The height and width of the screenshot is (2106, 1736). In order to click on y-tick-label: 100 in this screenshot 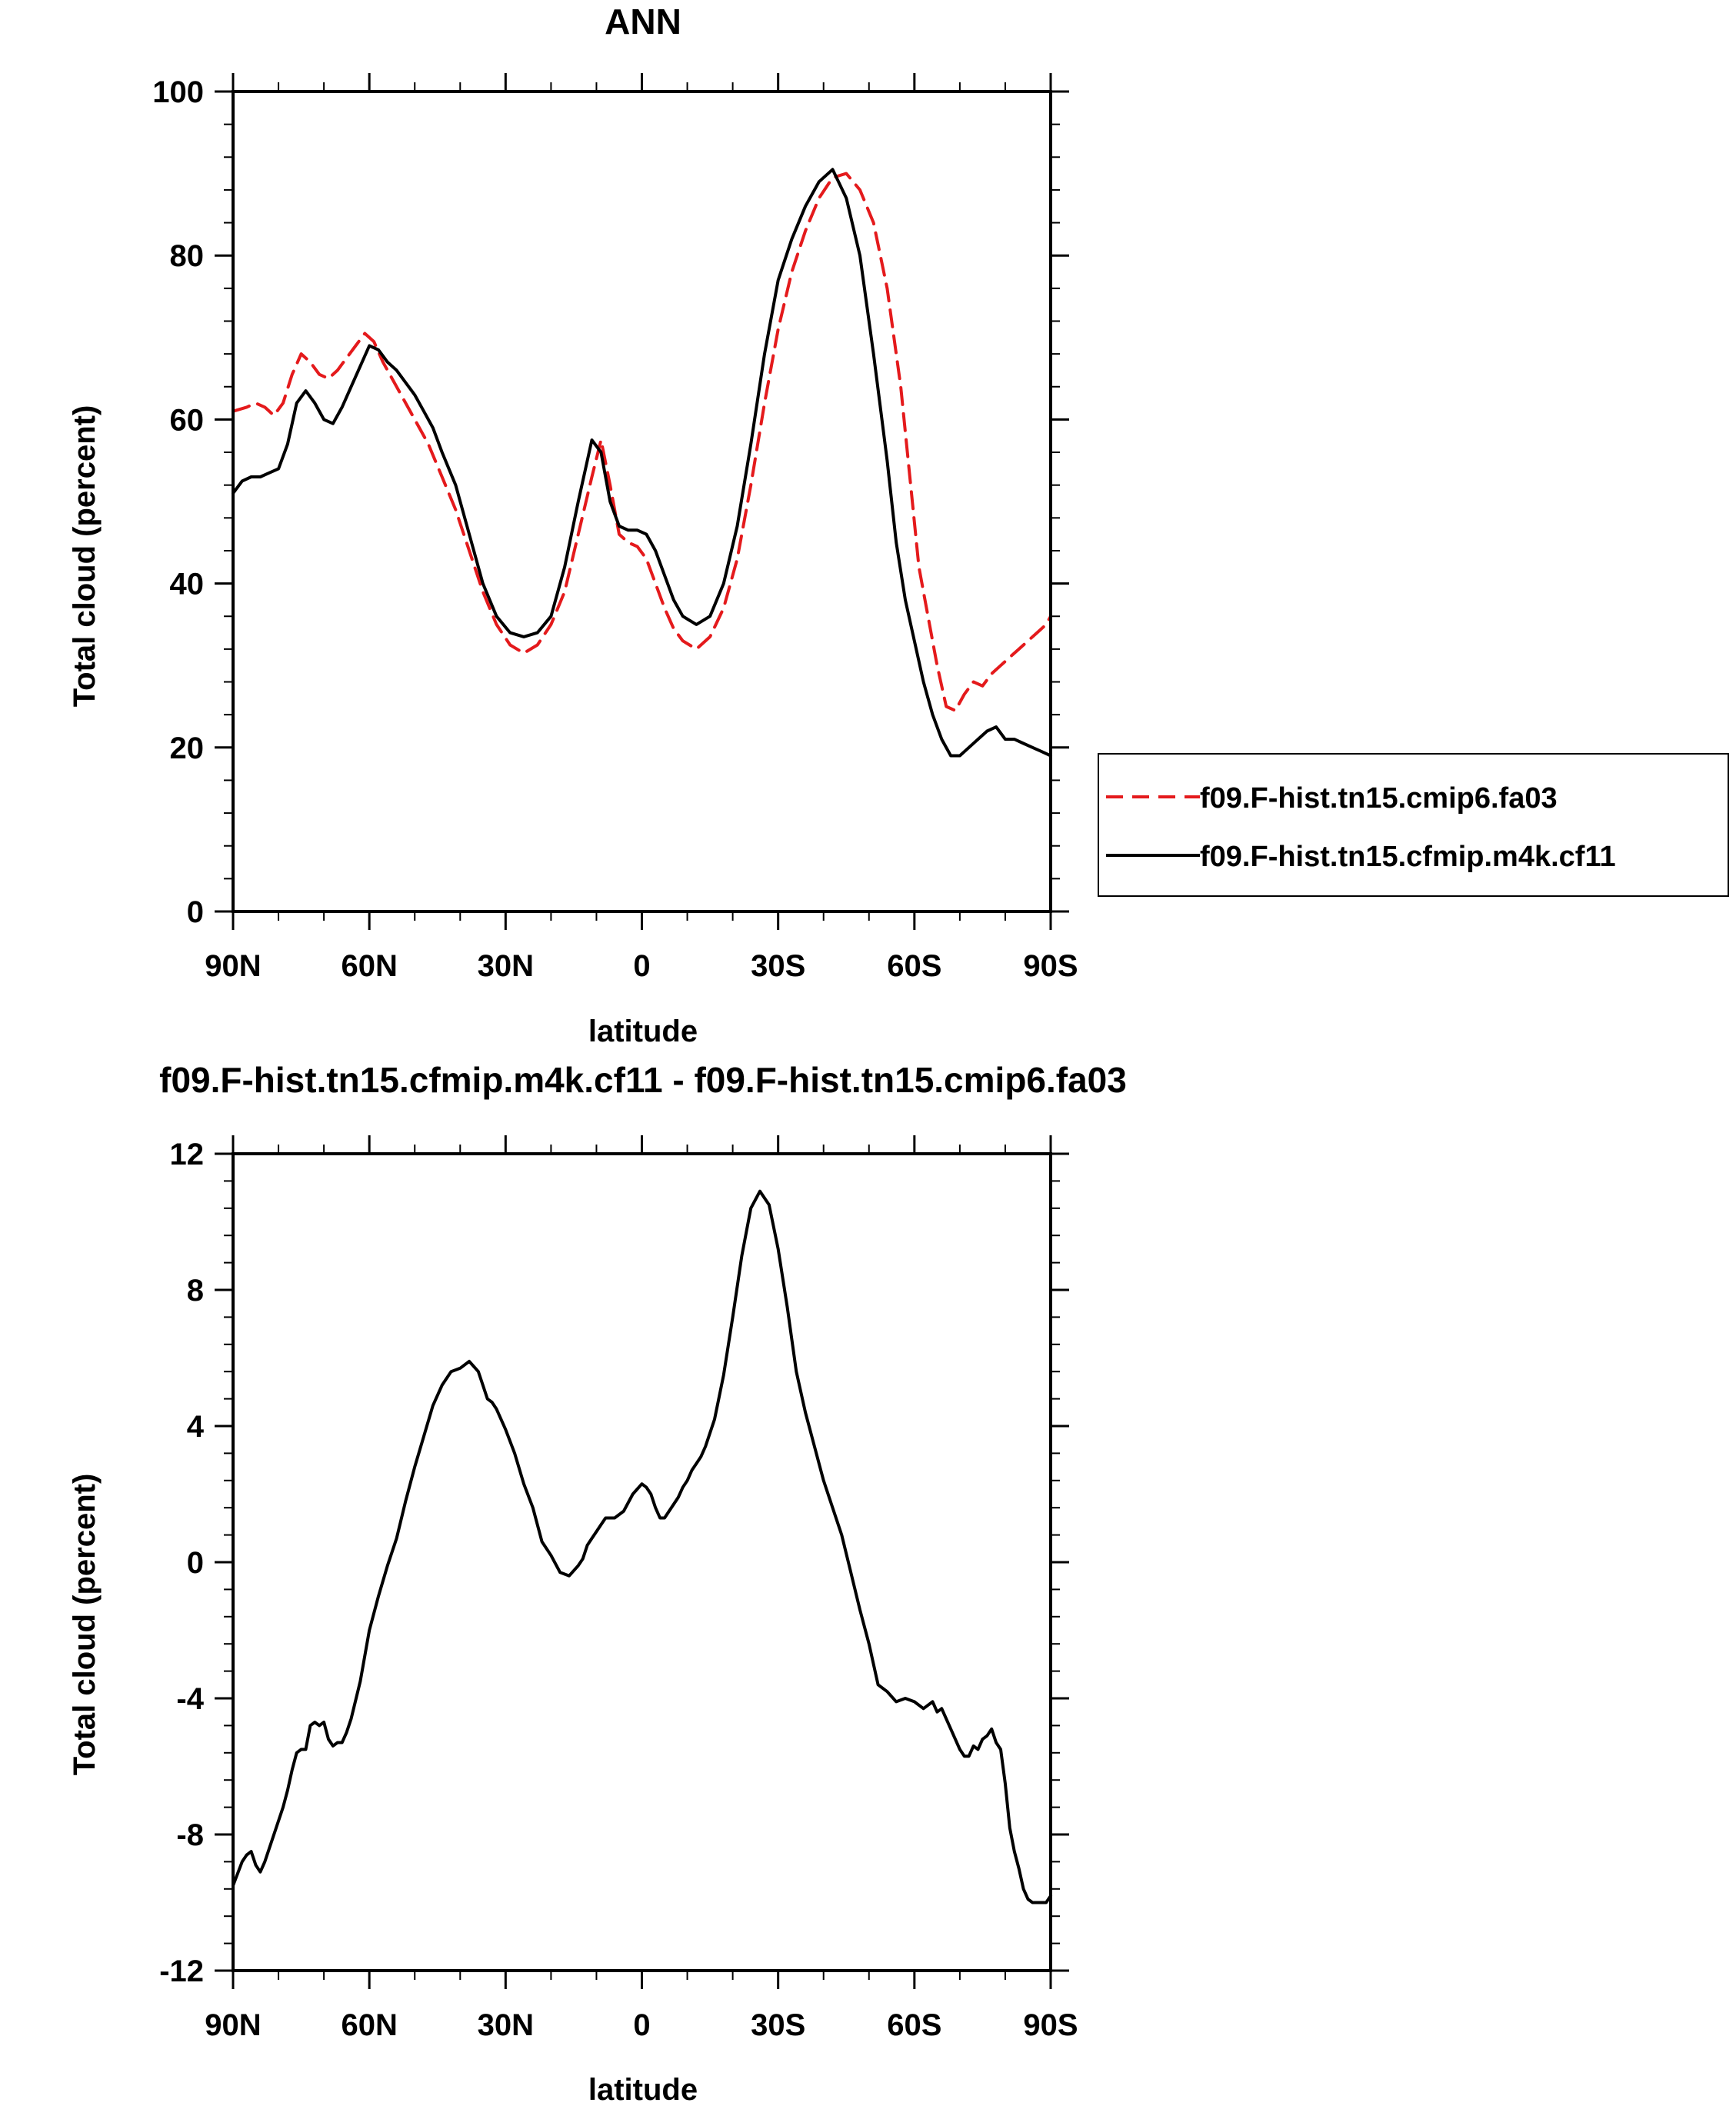, I will do `click(178, 92)`.